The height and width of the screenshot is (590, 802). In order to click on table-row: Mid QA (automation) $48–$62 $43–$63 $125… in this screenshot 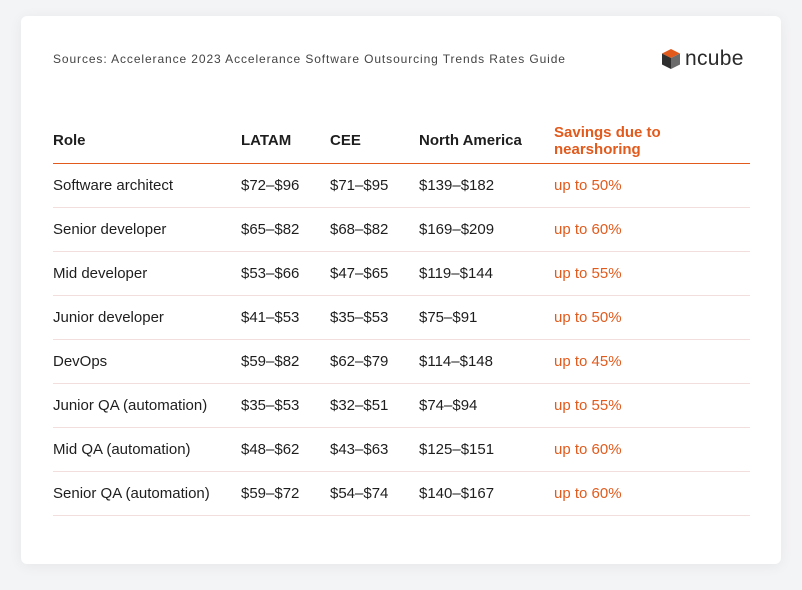, I will do `click(401, 449)`.